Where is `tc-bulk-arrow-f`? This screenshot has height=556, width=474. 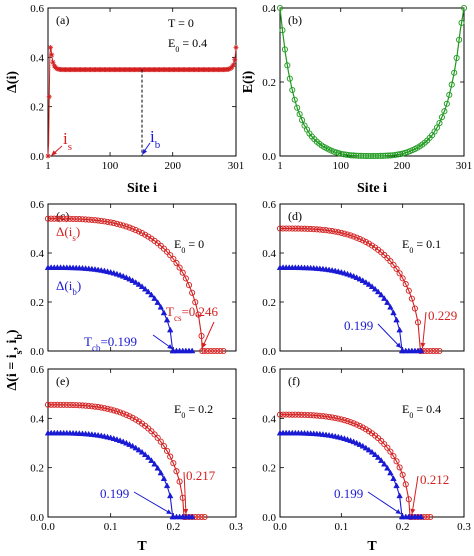 tc-bulk-arrow-f is located at coordinates (384, 503).